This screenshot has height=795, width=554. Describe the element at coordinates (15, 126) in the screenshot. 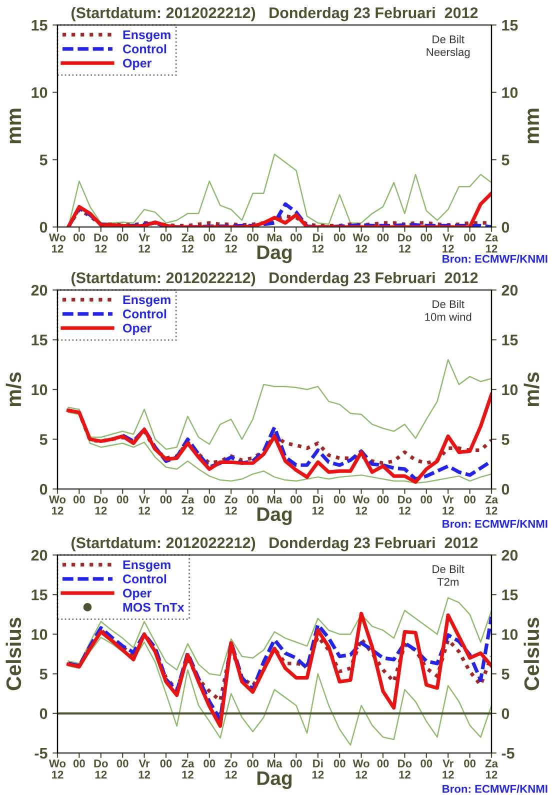

I see `y-axis-title: mm` at that location.